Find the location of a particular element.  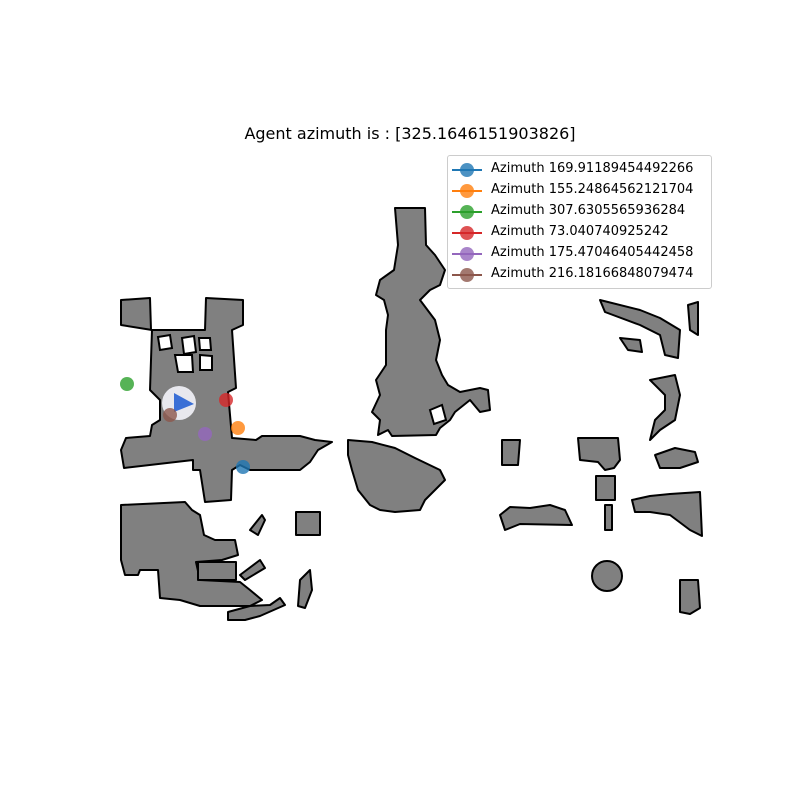

legend-entry: Azimuth 216.18166848079474 is located at coordinates (579, 274).